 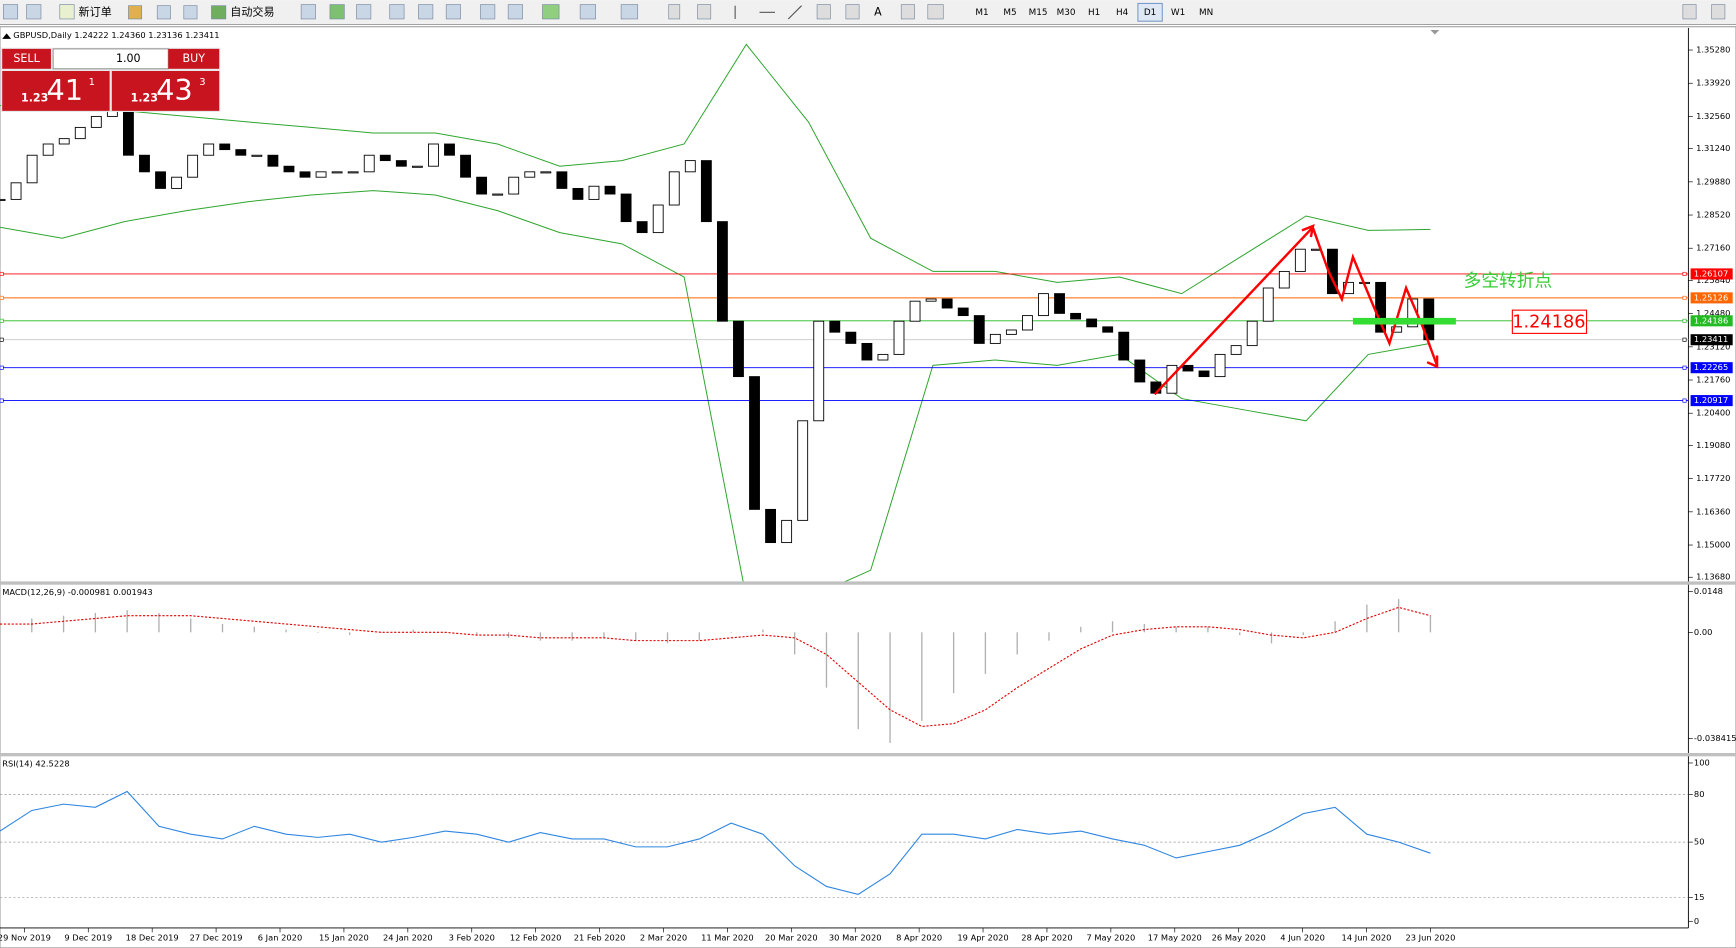 What do you see at coordinates (165, 91) in the screenshot?
I see `buy-price-box` at bounding box center [165, 91].